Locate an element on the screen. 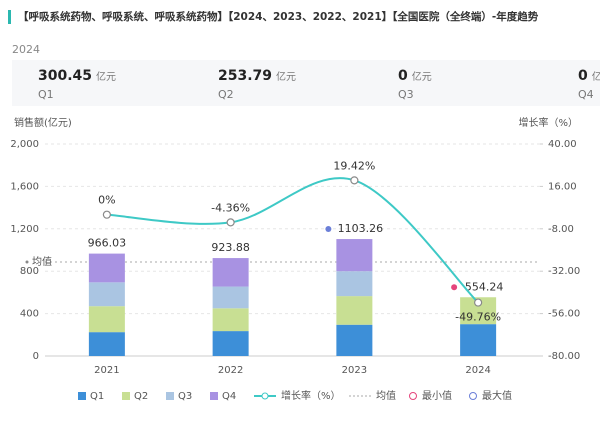 The width and height of the screenshot is (600, 440). growth-label: 0% is located at coordinates (106, 200).